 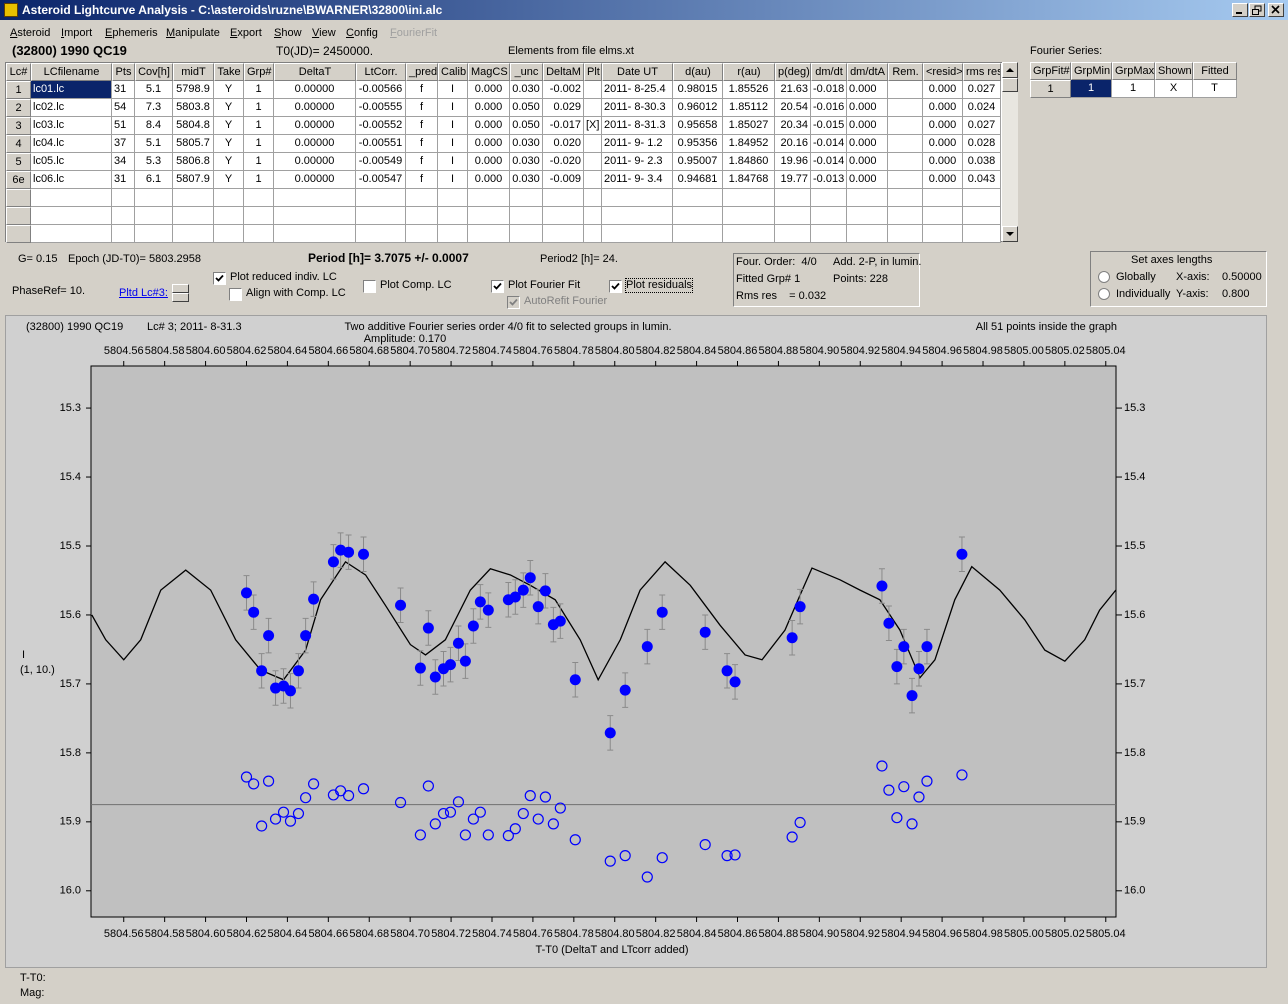 What do you see at coordinates (71, 108) in the screenshot?
I see `table-cell: lc02.lc` at bounding box center [71, 108].